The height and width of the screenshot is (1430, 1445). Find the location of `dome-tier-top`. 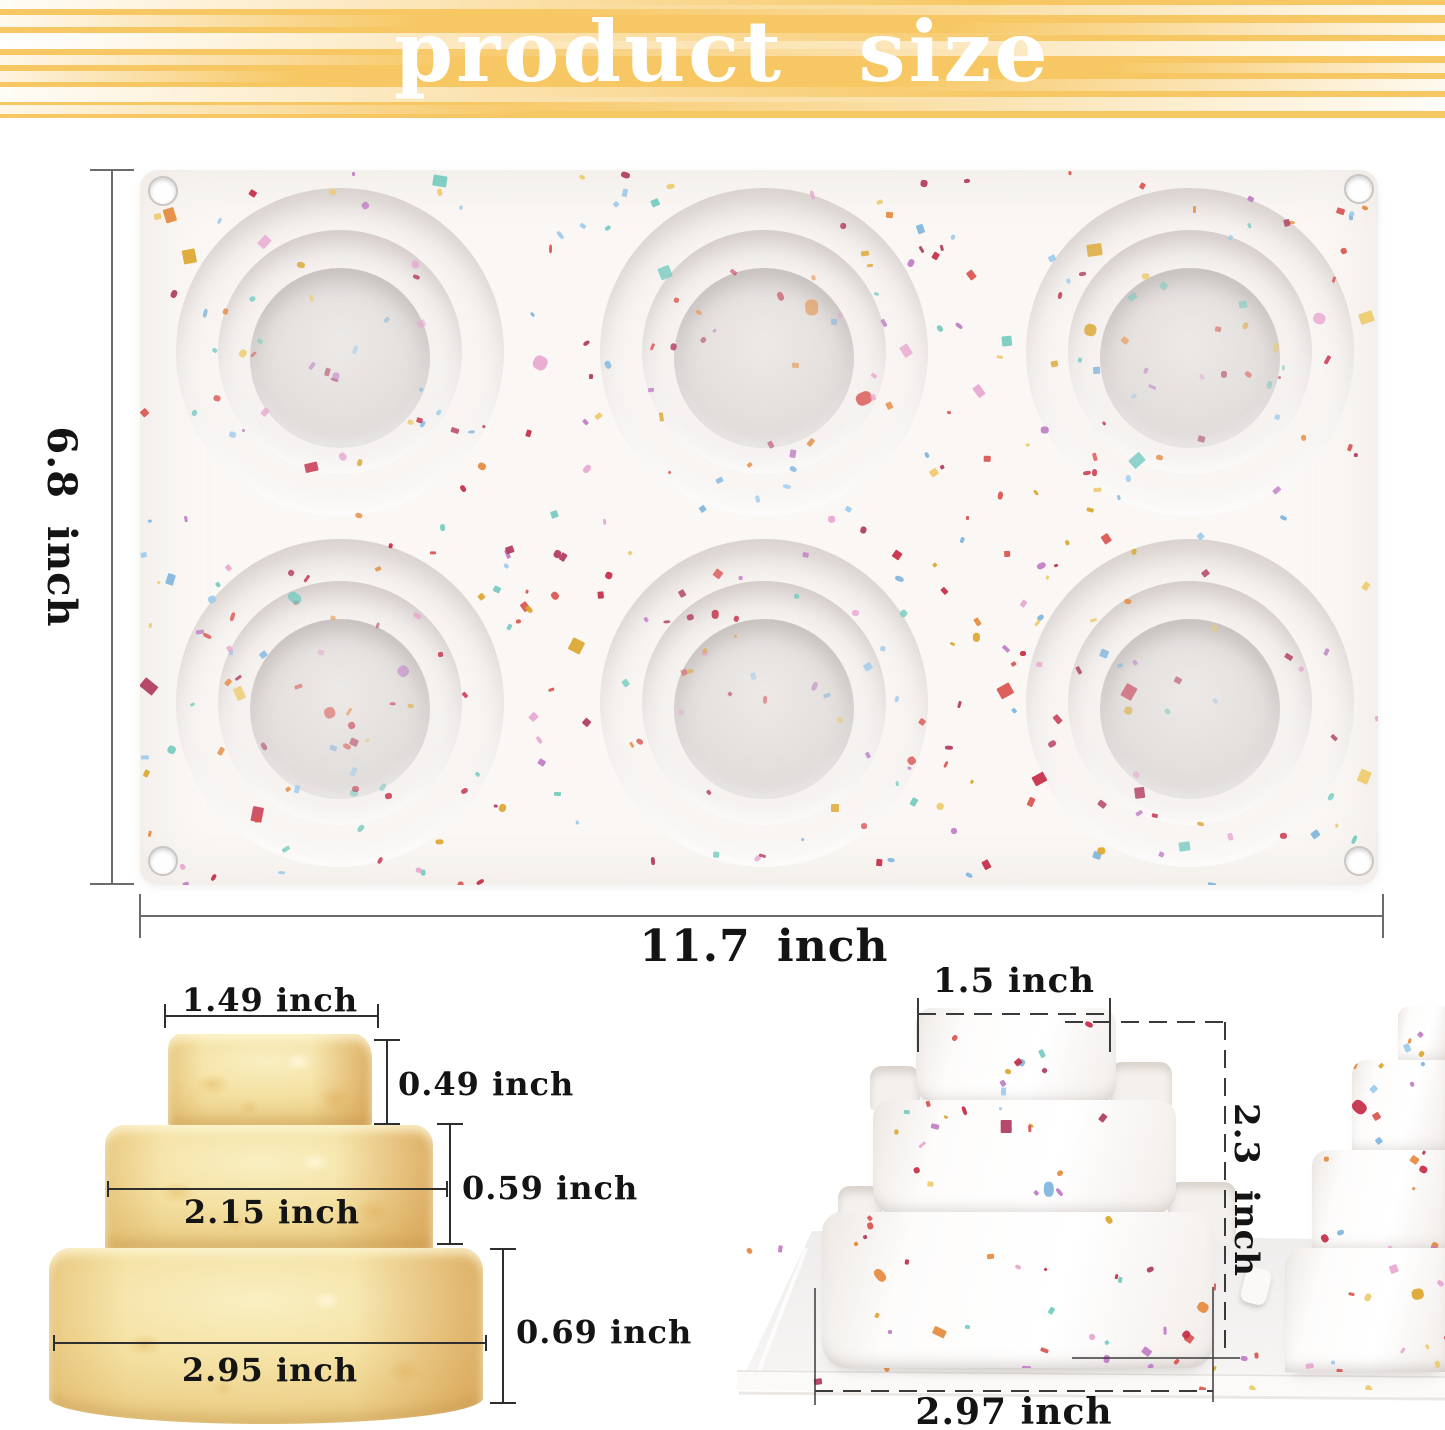

dome-tier-top is located at coordinates (1016, 1056).